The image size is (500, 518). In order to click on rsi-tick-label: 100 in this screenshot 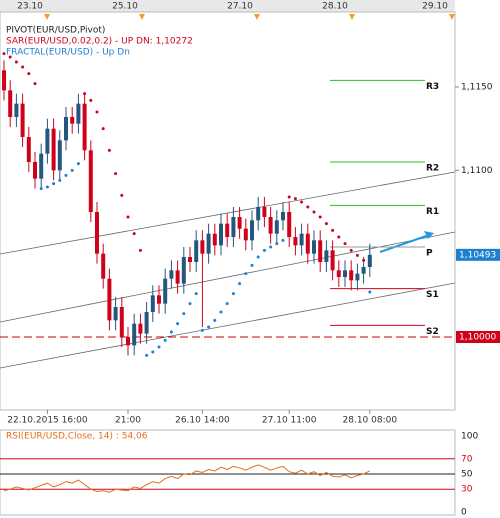, I will do `click(469, 437)`.